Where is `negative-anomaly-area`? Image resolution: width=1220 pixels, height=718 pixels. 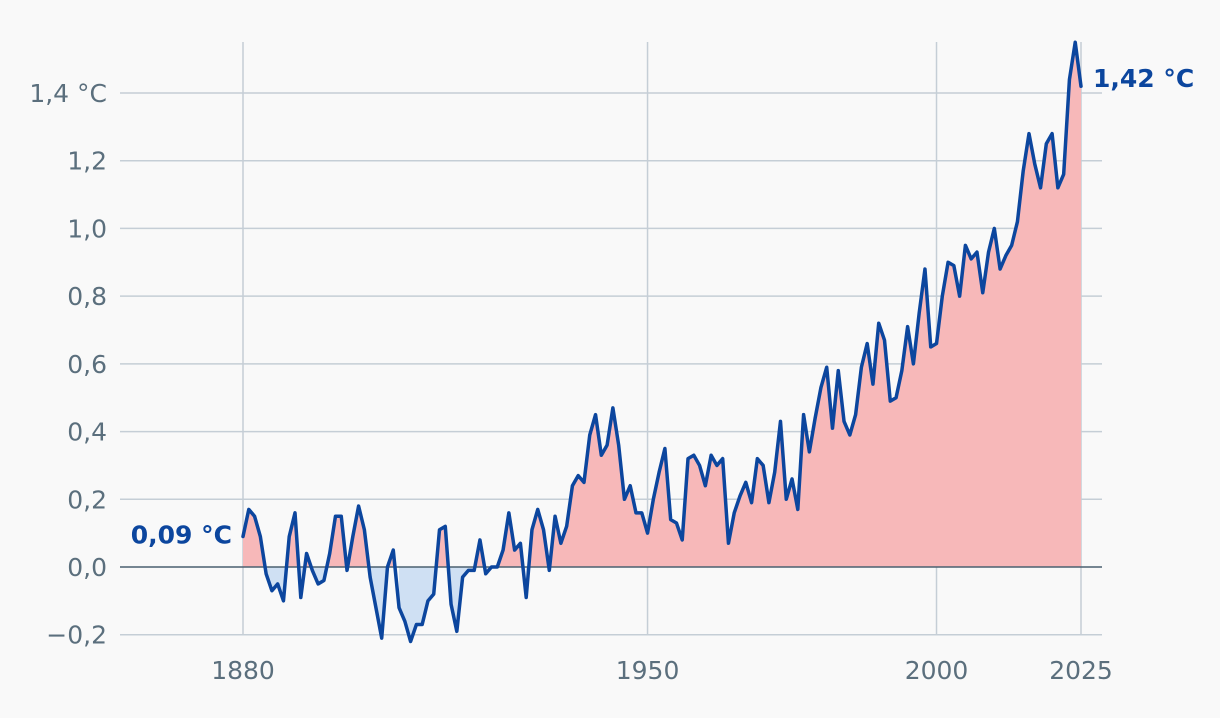
negative-anomaly-area is located at coordinates (407, 604).